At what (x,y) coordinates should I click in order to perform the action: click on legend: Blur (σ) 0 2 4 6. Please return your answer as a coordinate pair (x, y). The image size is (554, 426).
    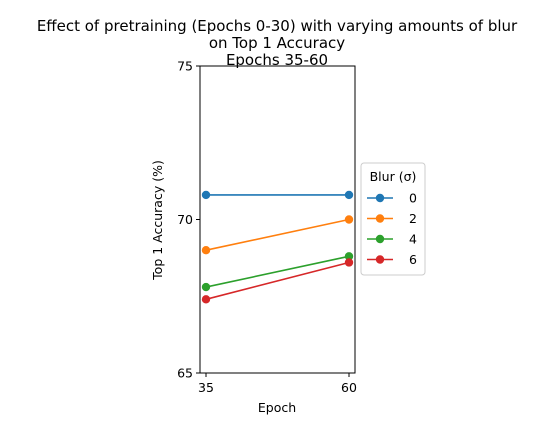
    Looking at the image, I should click on (393, 219).